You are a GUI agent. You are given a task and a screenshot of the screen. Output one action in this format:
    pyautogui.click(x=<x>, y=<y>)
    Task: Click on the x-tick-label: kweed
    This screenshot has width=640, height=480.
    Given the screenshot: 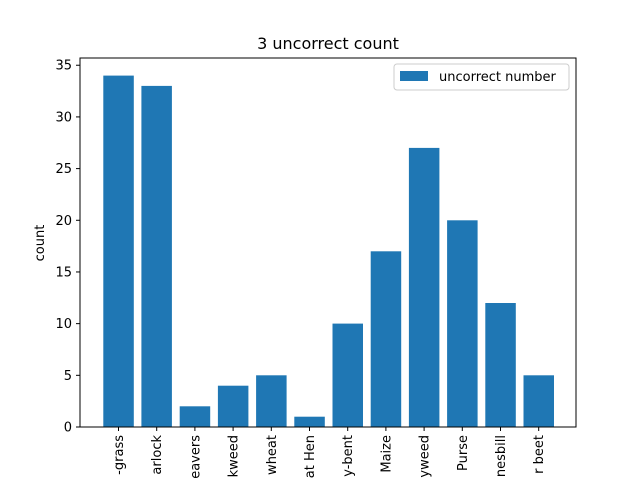 What is the action you would take?
    pyautogui.click(x=234, y=456)
    